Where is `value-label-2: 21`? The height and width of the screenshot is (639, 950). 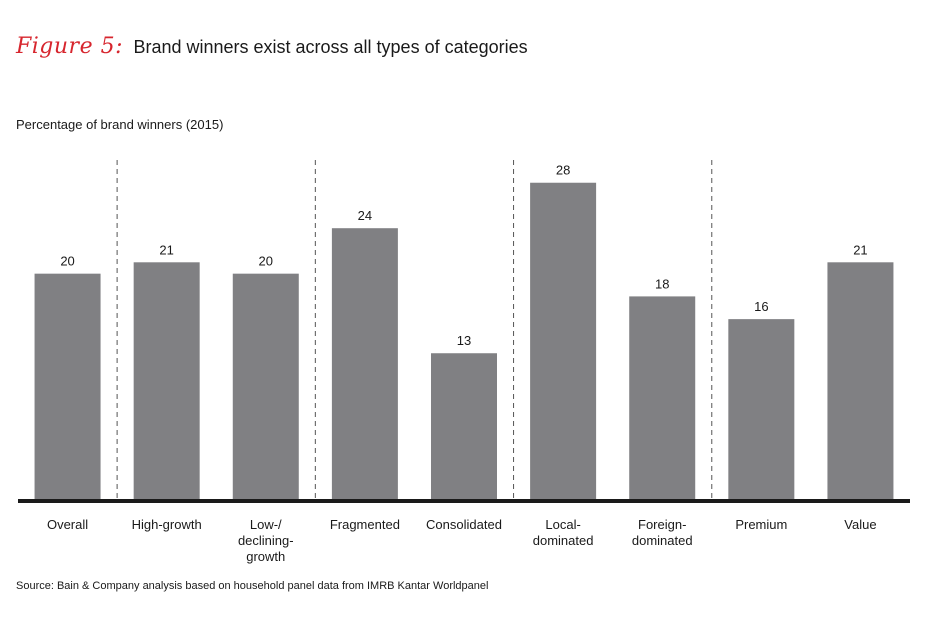
value-label-2: 21 is located at coordinates (166, 249).